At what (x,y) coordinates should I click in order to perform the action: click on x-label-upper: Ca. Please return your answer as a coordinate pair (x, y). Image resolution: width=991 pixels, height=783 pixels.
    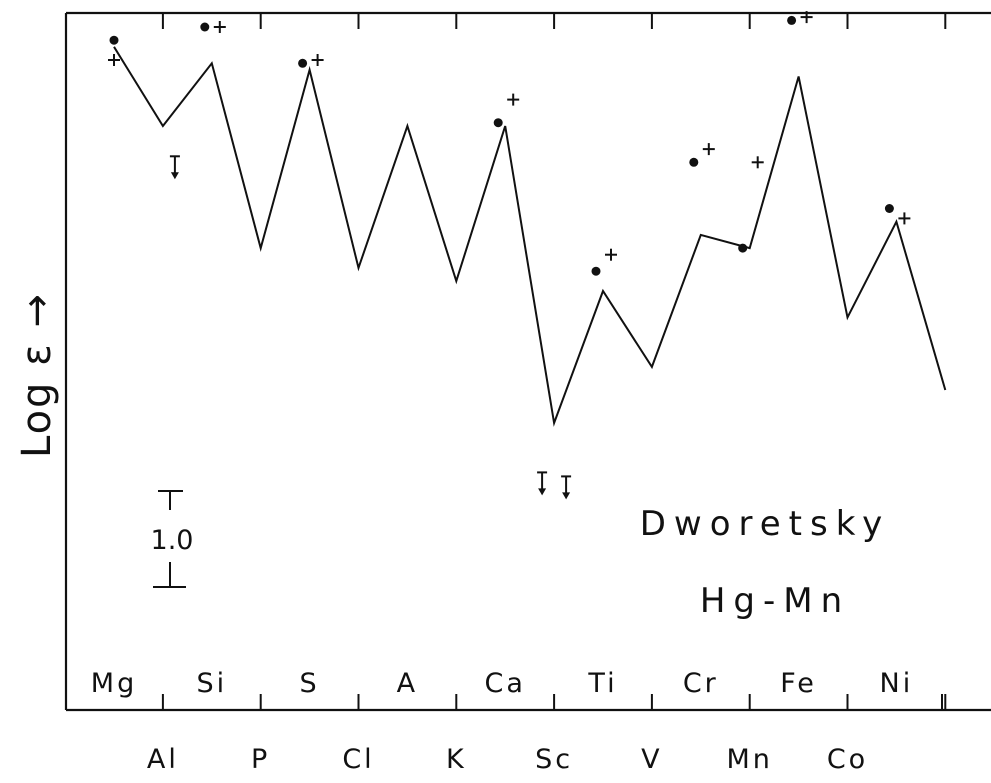
    Looking at the image, I should click on (504, 683).